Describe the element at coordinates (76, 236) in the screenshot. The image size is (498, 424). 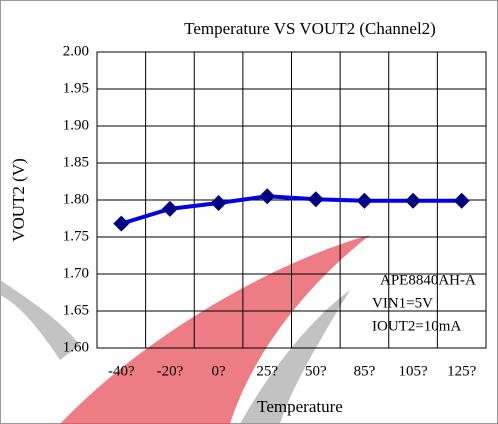
I see `y-tick-label: 1.75` at that location.